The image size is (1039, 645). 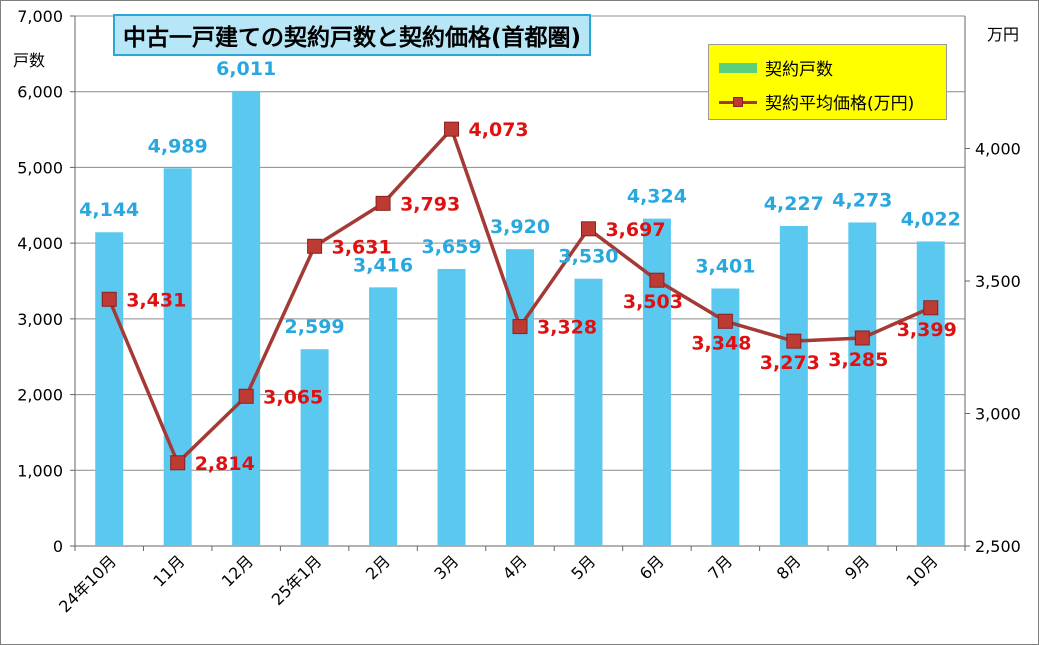 What do you see at coordinates (827, 82) in the screenshot?
I see `legend: 契約戸数 契約平均価格(万円)` at bounding box center [827, 82].